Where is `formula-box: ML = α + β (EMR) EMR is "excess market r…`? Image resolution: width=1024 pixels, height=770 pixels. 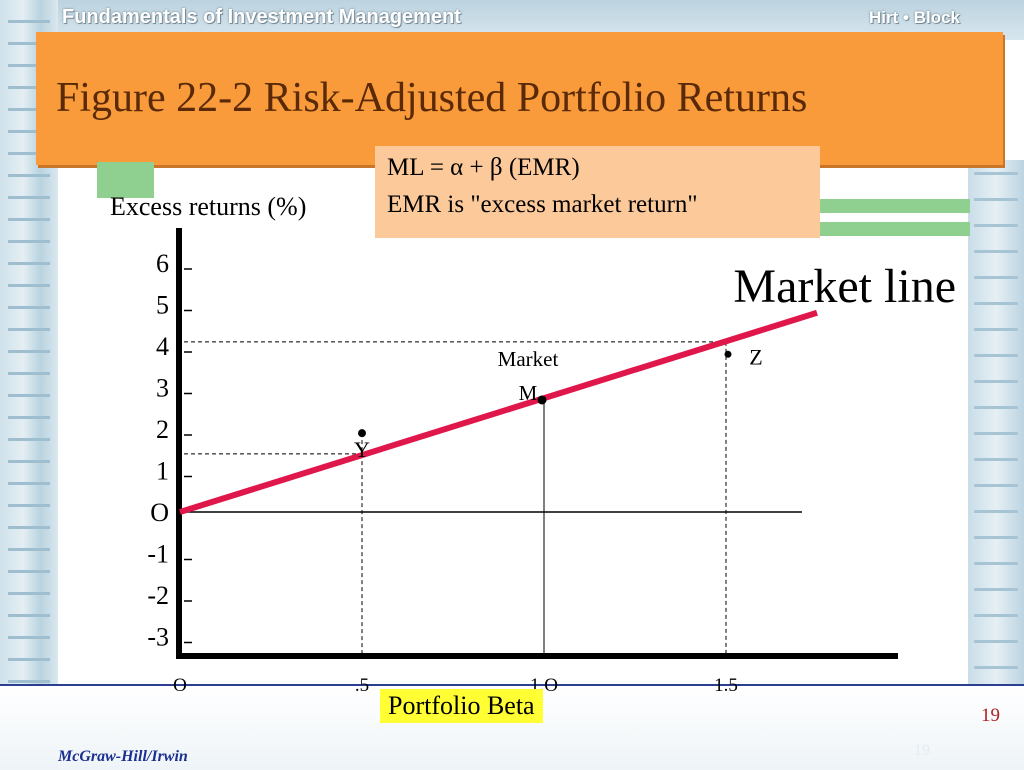
formula-box: ML = α + β (EMR) EMR is "excess market r… is located at coordinates (597, 192).